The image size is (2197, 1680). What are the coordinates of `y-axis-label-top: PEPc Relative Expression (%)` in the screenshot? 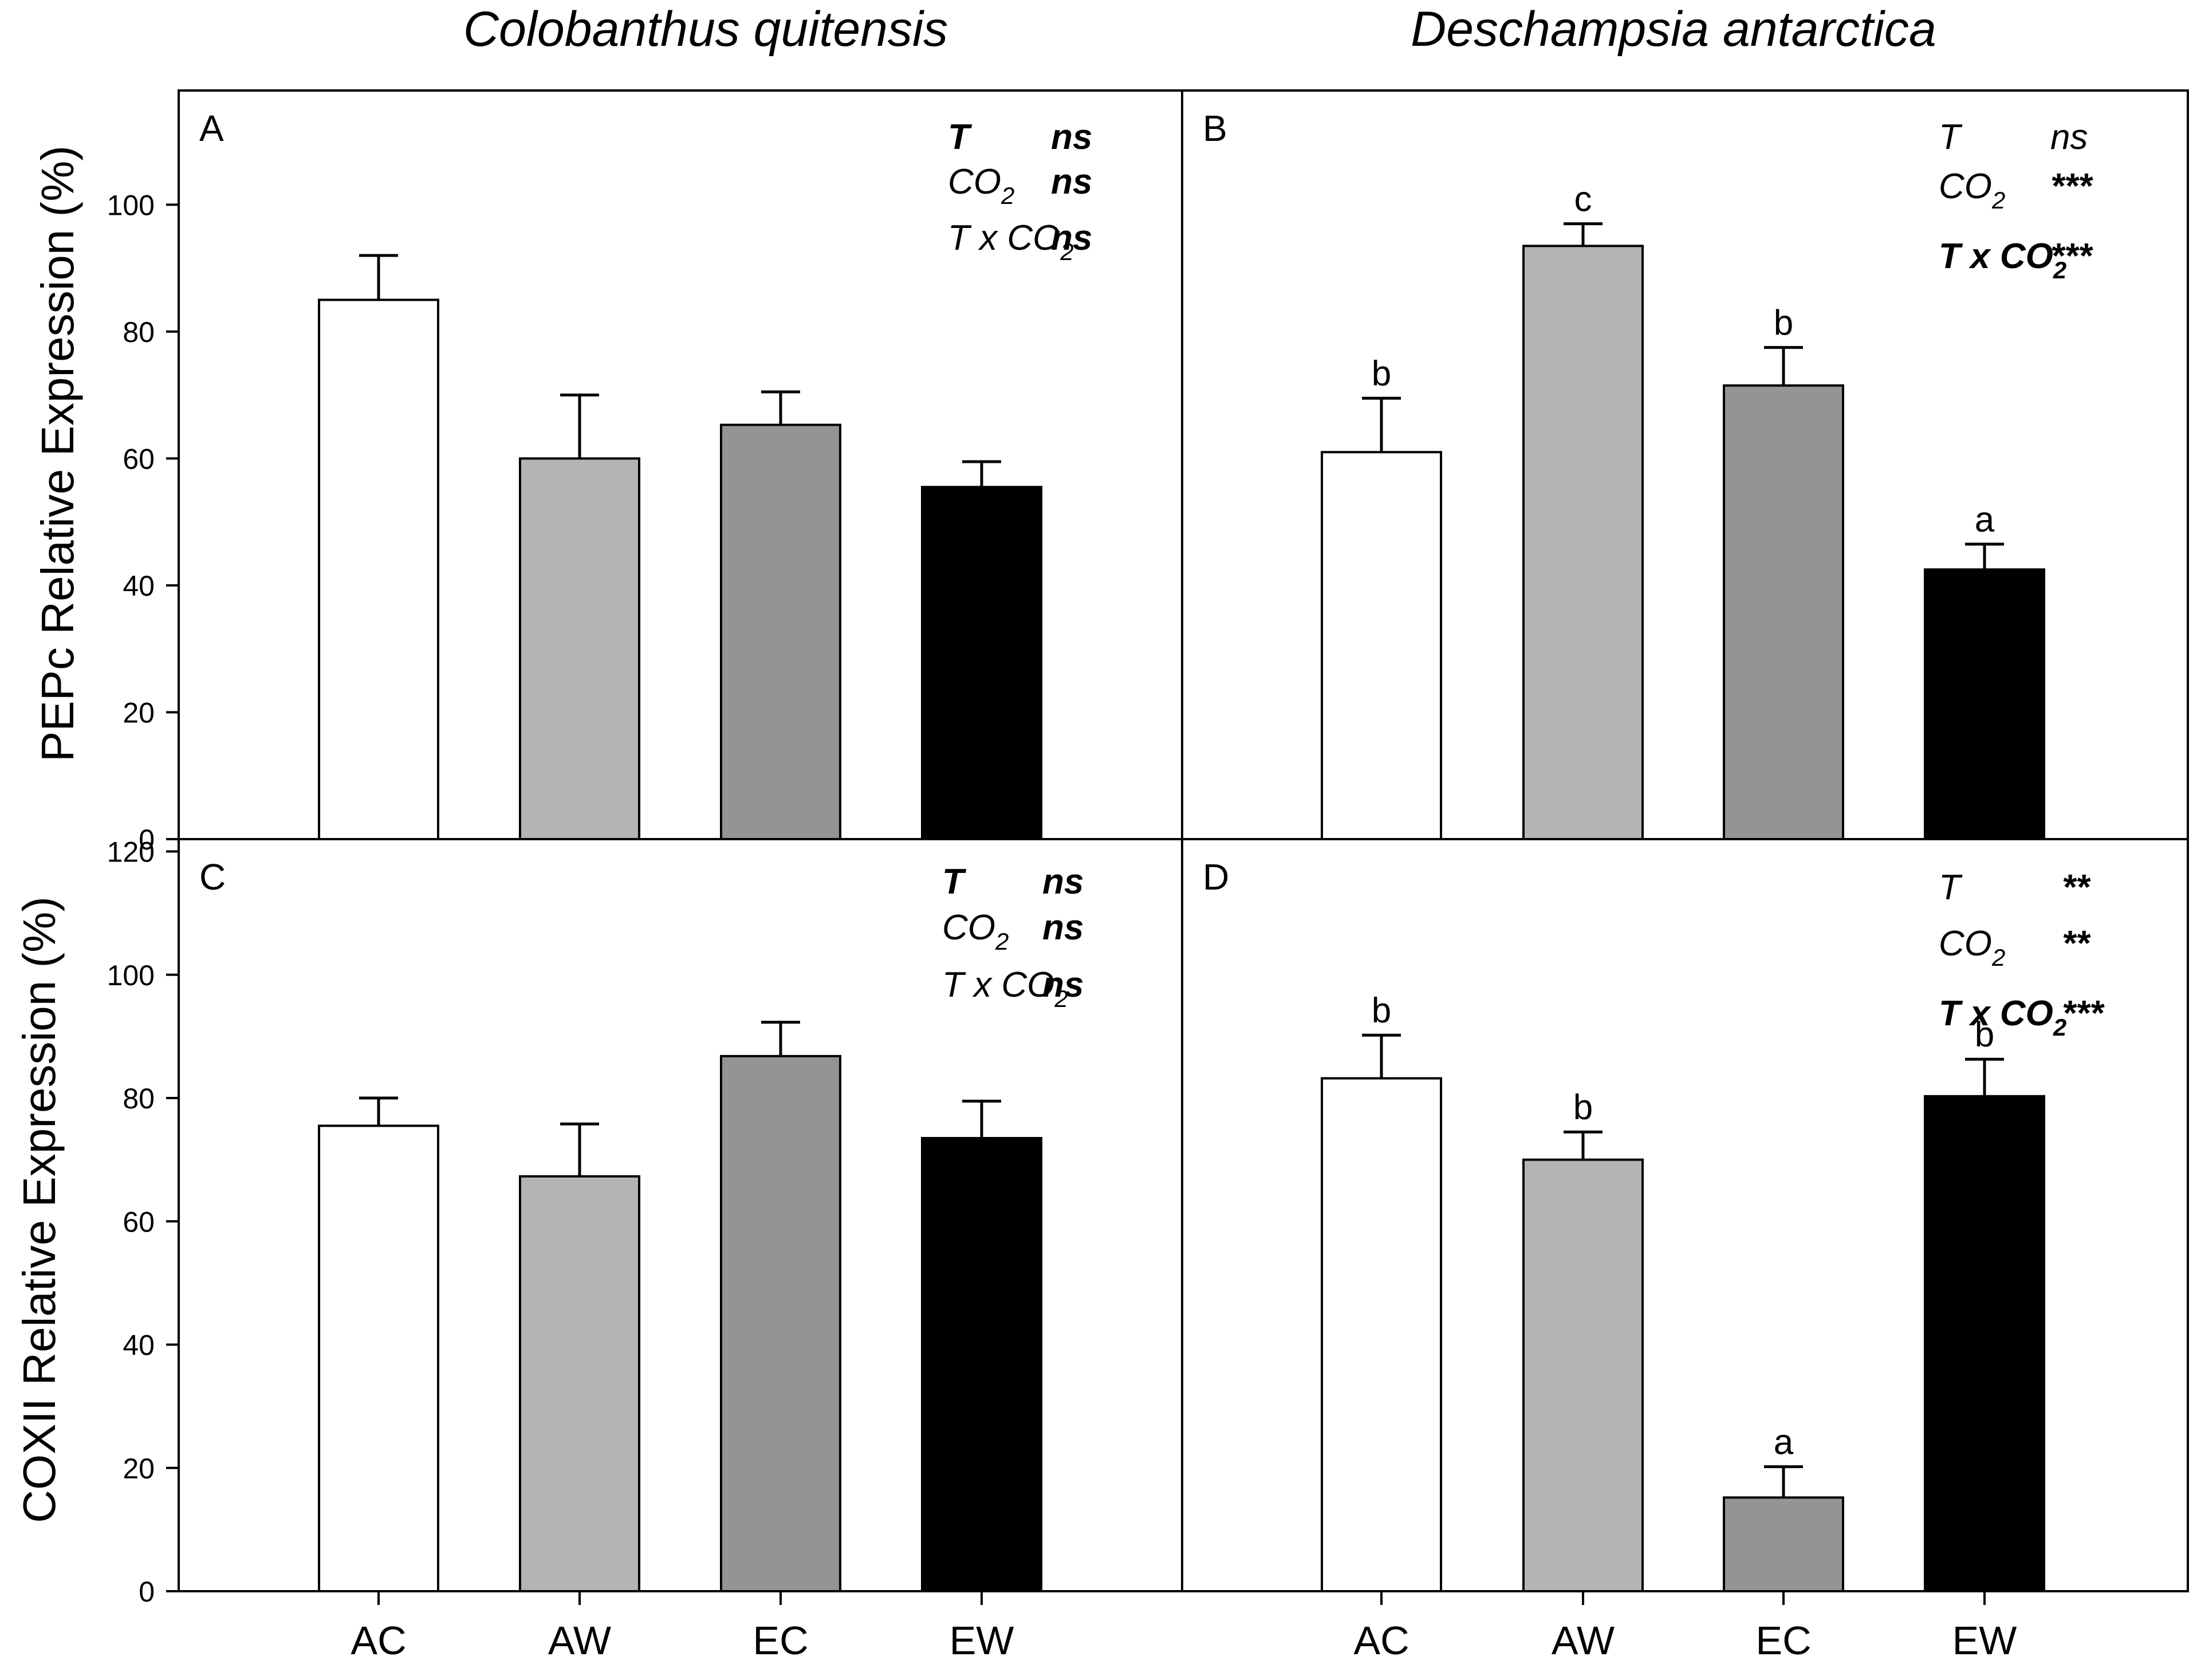 It's located at (57, 453).